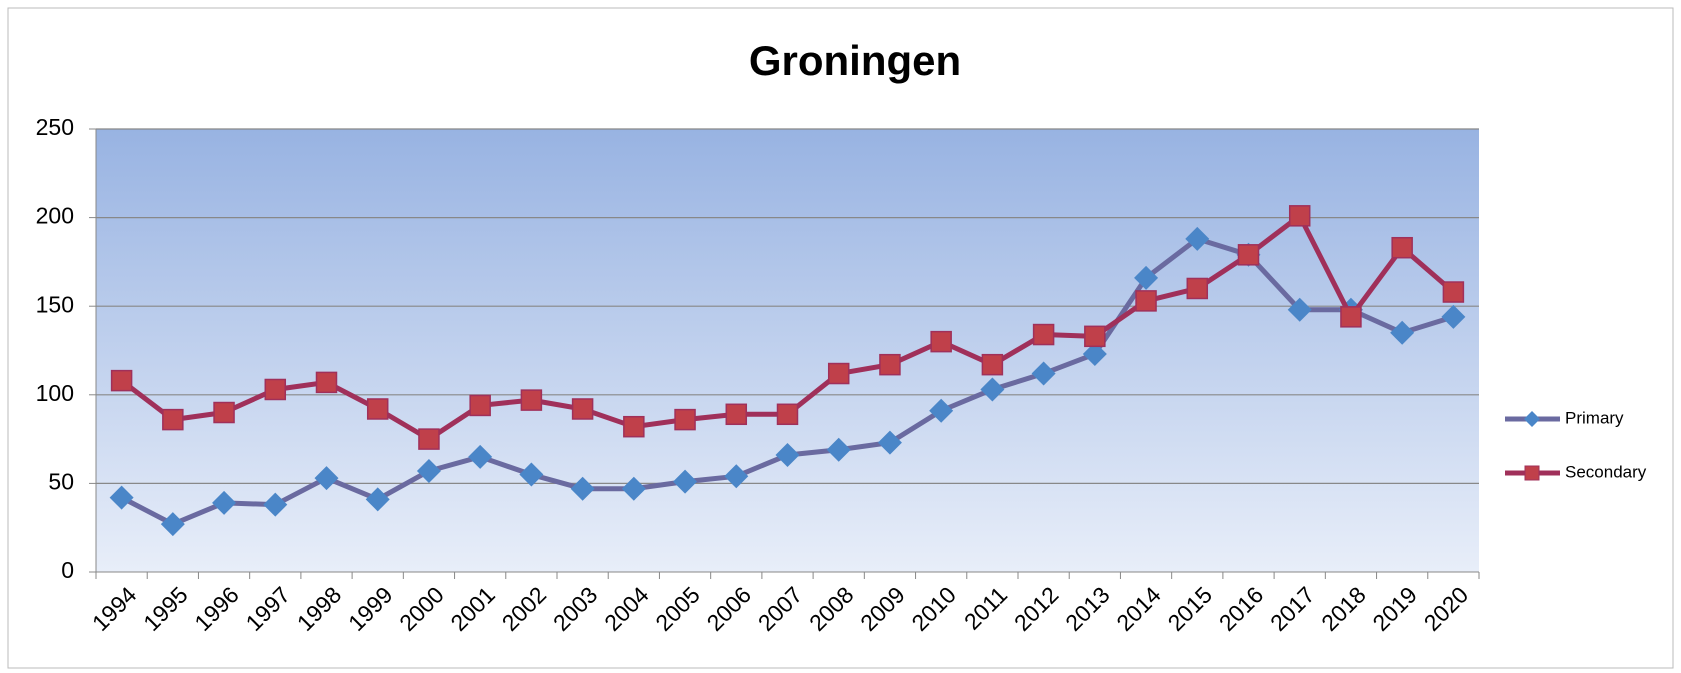 Image resolution: width=1681 pixels, height=673 pixels. Describe the element at coordinates (55, 304) in the screenshot. I see `y-tick-label: 150` at that location.